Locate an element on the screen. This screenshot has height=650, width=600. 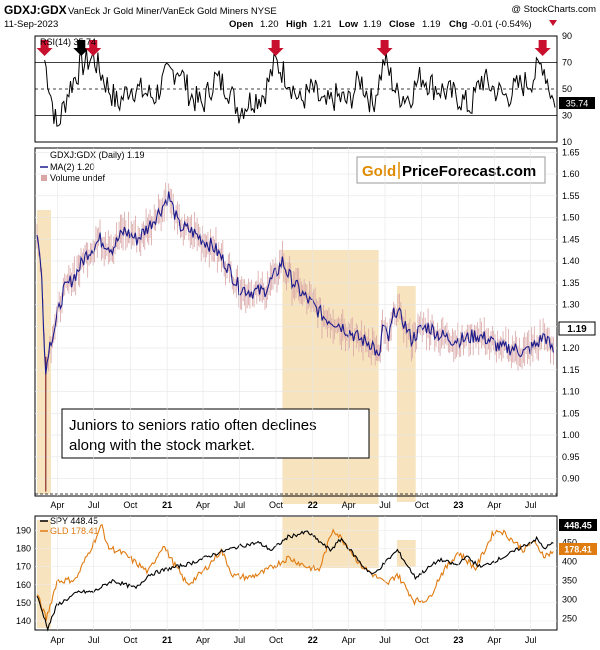
gld-tick-label: 150 is located at coordinates (23, 603).